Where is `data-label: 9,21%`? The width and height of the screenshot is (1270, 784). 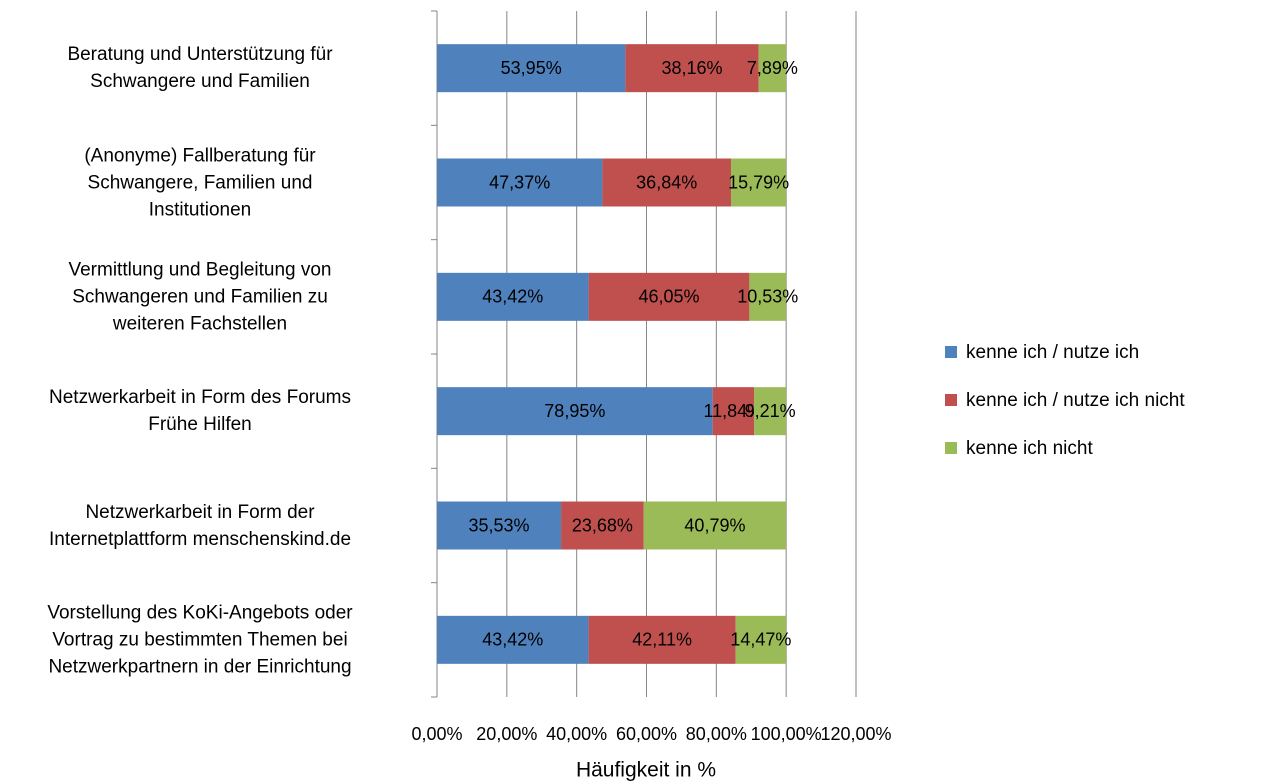
data-label: 9,21% is located at coordinates (770, 411).